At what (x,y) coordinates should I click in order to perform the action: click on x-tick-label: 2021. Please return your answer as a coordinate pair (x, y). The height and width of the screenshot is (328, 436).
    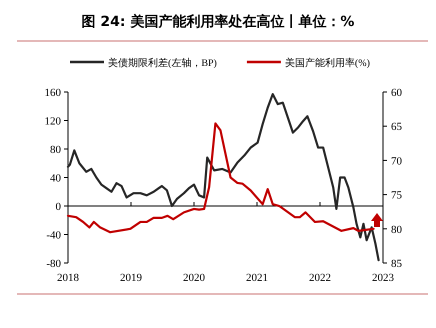
    Looking at the image, I should click on (257, 278).